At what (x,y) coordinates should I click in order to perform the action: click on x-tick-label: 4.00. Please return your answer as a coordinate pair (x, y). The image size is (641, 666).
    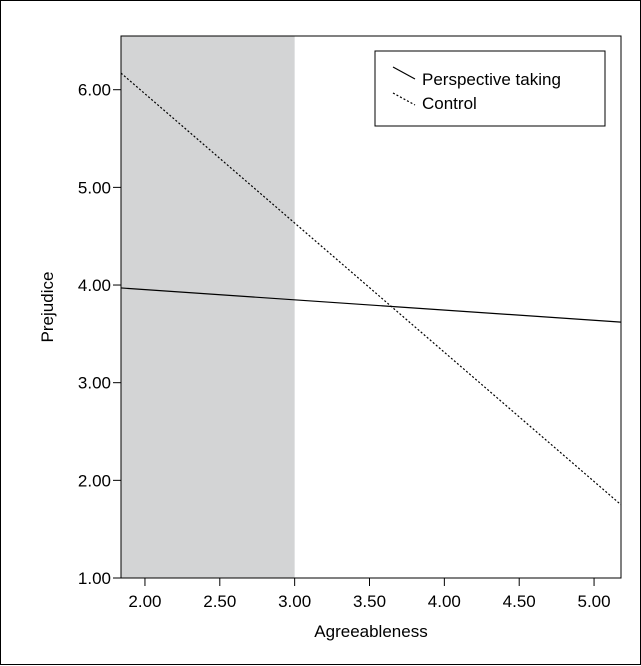
    Looking at the image, I should click on (444, 601).